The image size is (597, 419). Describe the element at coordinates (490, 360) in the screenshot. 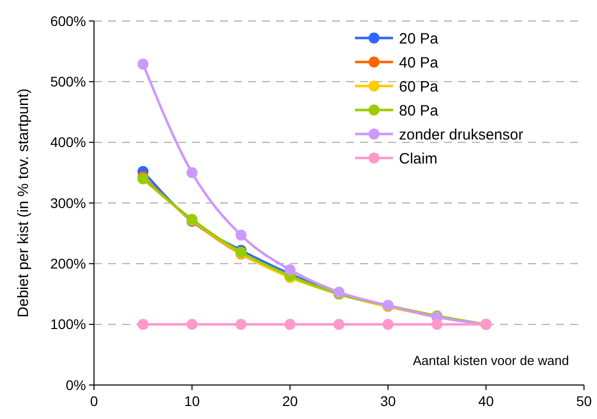

I see `x-axis-title: Aantal kisten voor de wand` at that location.